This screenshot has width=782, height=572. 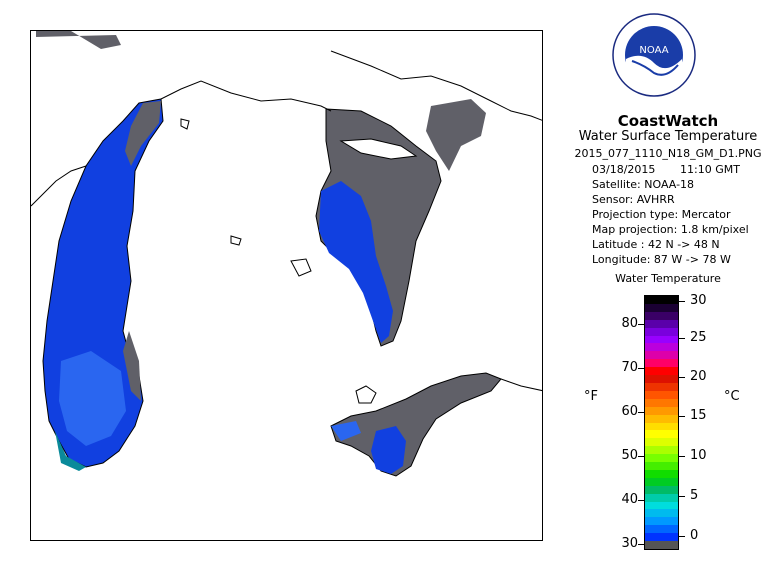 I want to click on fahrenheit-tick-label: 80, so click(x=629, y=323).